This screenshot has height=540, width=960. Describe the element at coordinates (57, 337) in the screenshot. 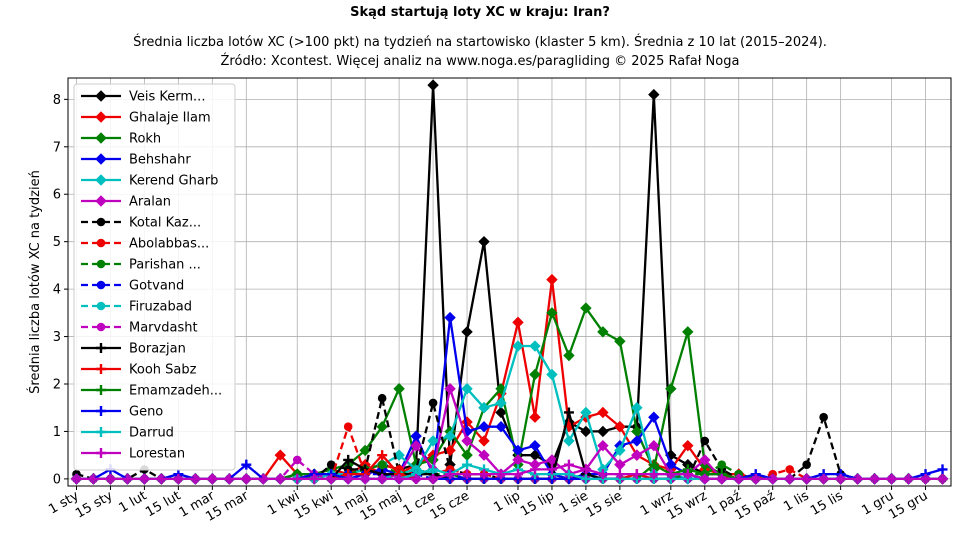

I see `y-tick-label: 3` at that location.